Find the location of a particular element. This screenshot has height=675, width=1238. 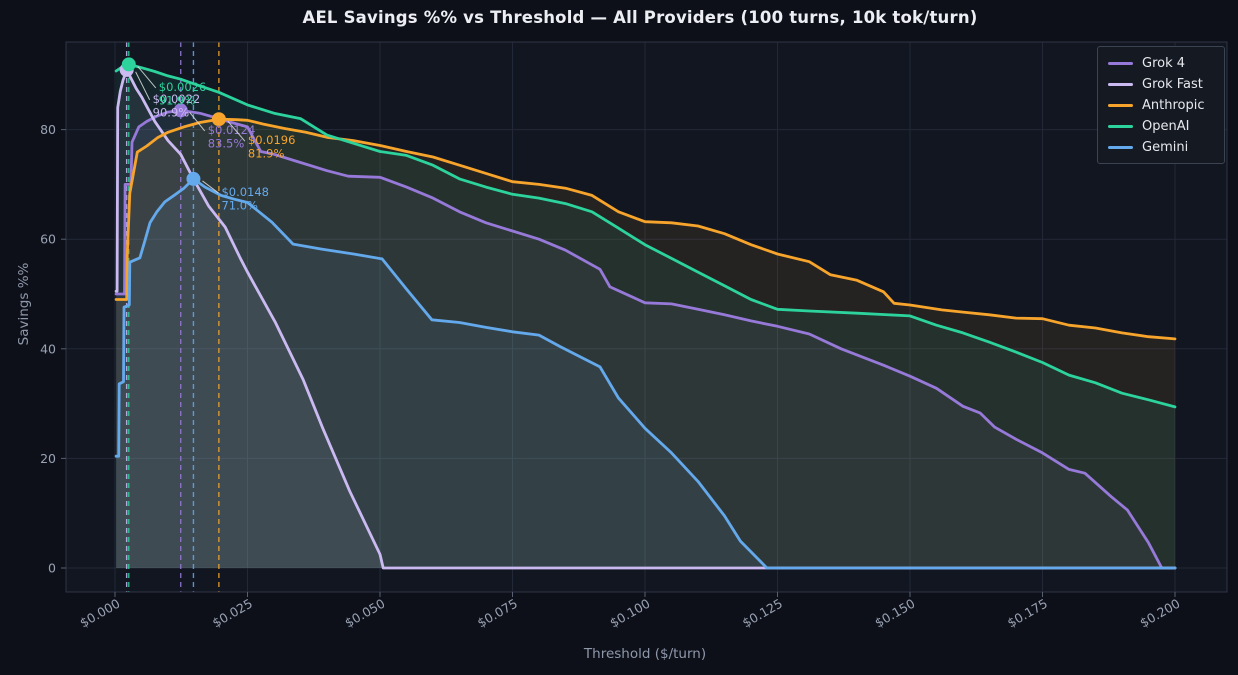

x-tick-label: $0.125 is located at coordinates (762, 613).